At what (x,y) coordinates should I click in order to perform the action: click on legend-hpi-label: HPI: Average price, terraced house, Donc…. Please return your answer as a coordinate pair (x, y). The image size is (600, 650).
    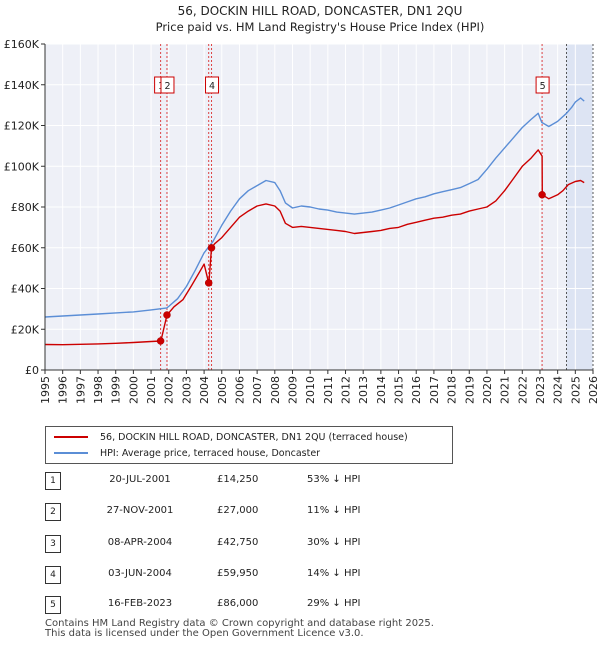
    Looking at the image, I should click on (210, 453).